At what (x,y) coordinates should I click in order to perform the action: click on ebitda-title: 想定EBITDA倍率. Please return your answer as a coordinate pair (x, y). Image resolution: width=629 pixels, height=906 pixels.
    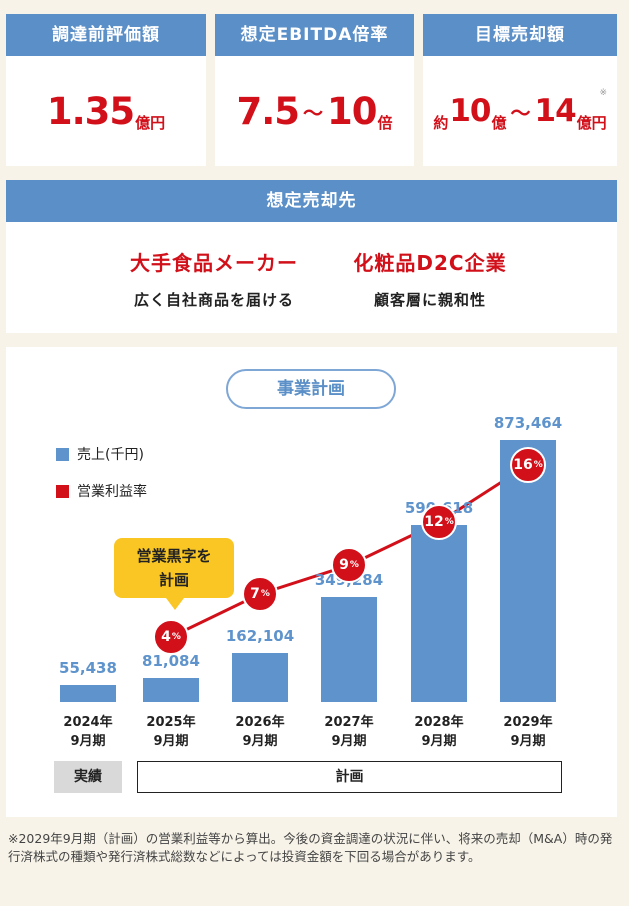
    Looking at the image, I should click on (314, 35).